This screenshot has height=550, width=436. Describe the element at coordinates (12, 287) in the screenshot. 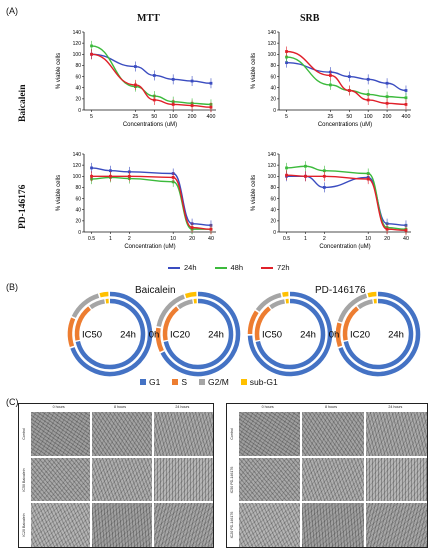

I see `panel-label-b: (B)` at that location.